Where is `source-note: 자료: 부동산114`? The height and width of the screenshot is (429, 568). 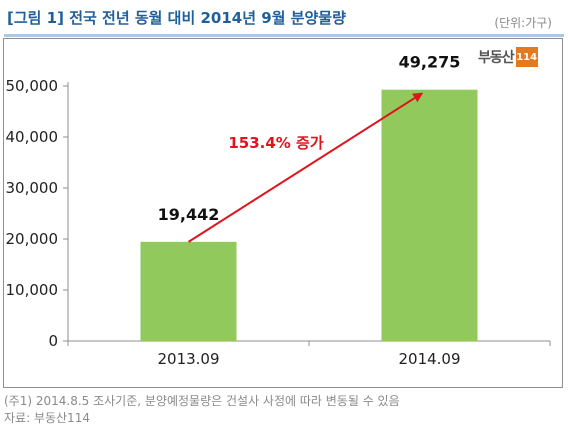 source-note: 자료: 부동산114 is located at coordinates (47, 418).